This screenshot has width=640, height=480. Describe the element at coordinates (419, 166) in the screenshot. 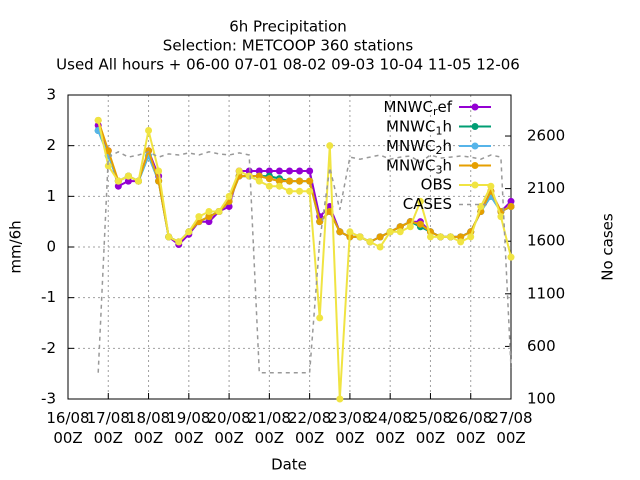

I see `legend-label: MNWC3h` at that location.